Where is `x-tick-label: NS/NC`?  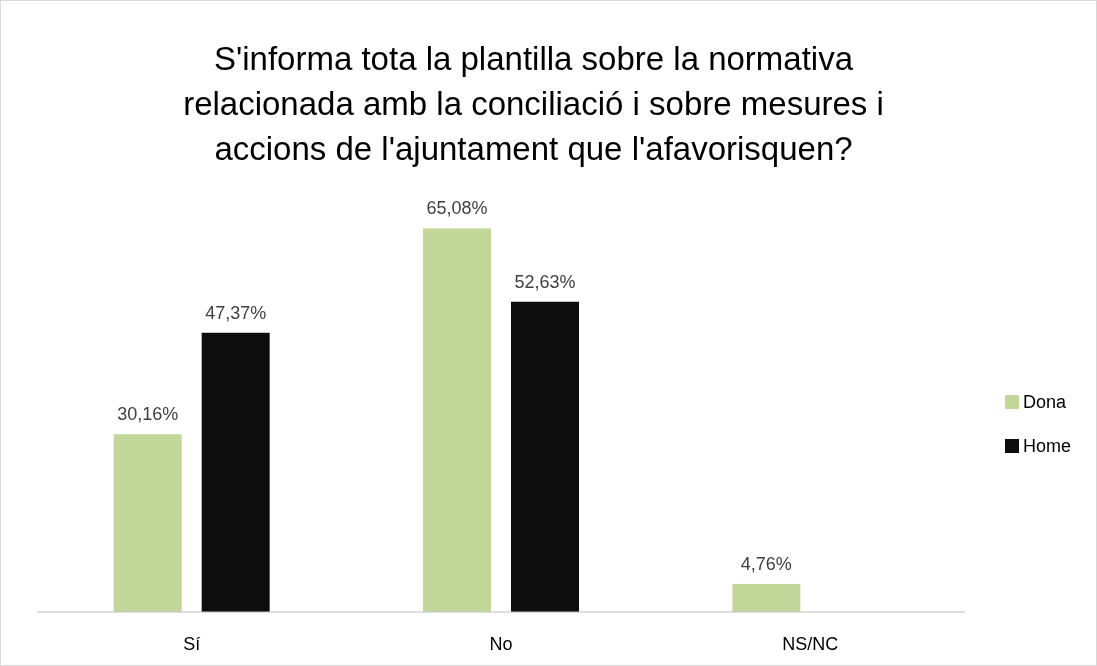 x-tick-label: NS/NC is located at coordinates (810, 644).